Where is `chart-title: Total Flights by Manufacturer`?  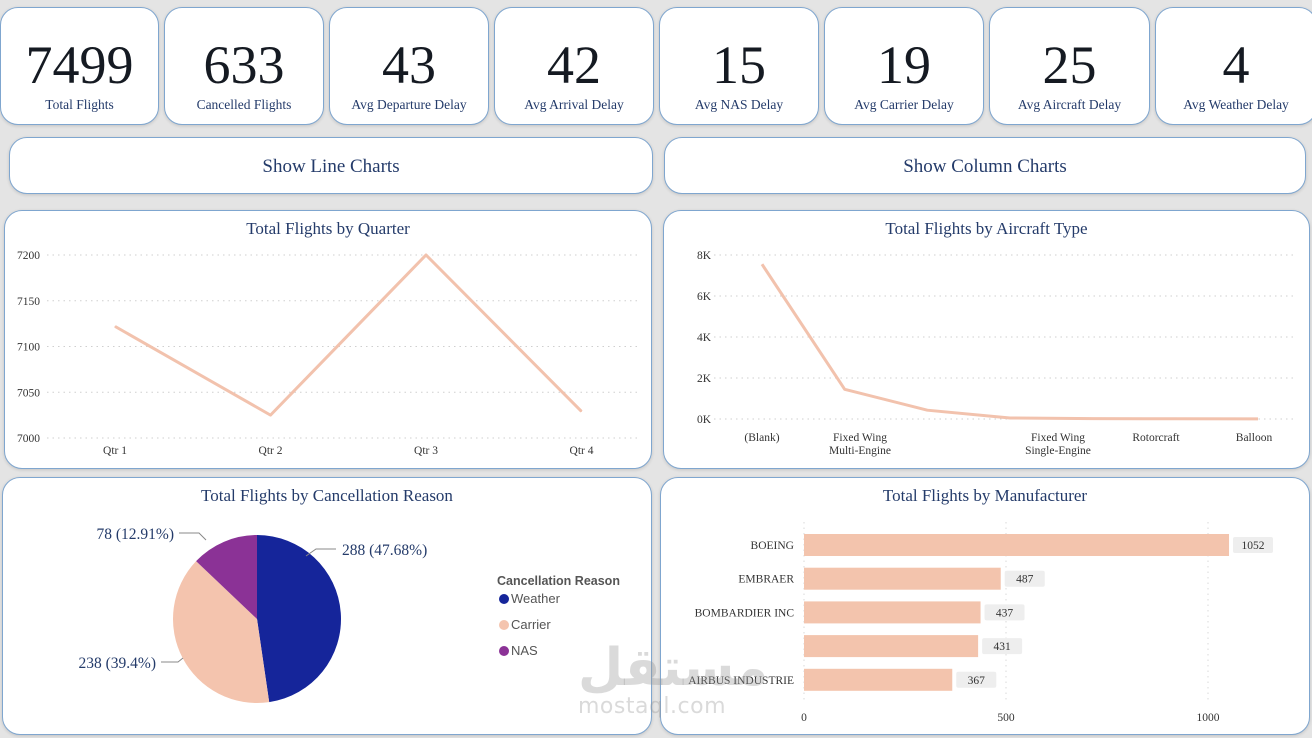 chart-title: Total Flights by Manufacturer is located at coordinates (985, 495).